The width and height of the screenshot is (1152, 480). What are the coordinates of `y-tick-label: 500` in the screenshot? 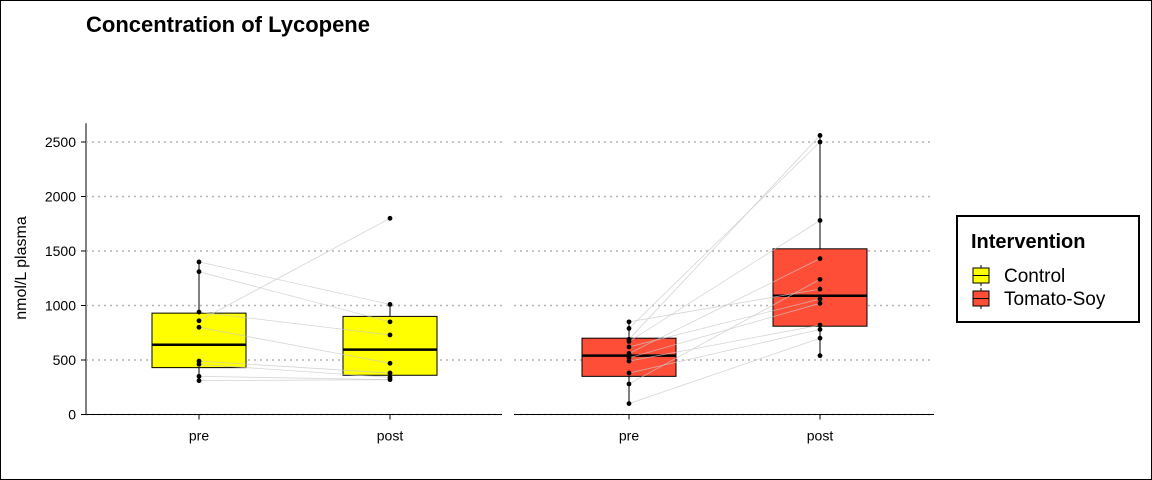 It's located at (65, 360).